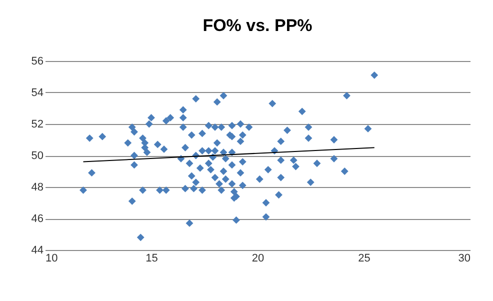  I want to click on x-tick-label: 20, so click(258, 258).